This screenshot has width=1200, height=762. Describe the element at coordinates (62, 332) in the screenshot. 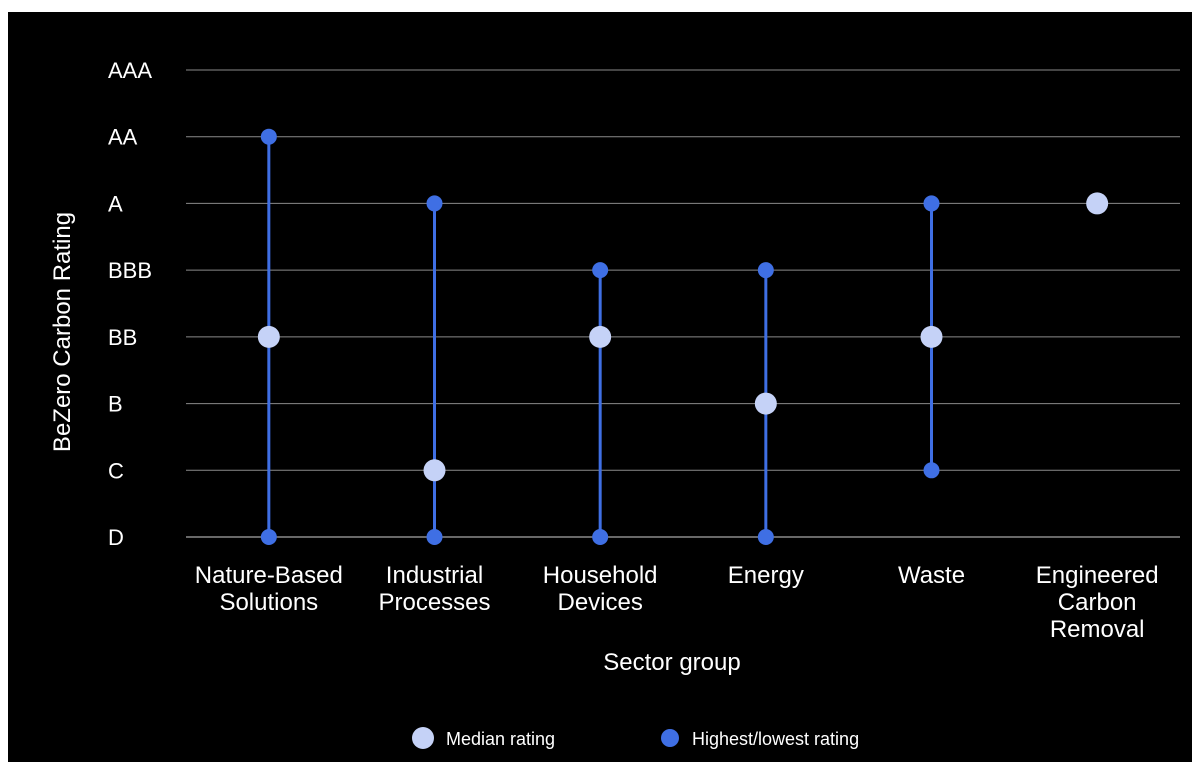

I see `y-axis-title: BeZero Carbon Rating` at that location.